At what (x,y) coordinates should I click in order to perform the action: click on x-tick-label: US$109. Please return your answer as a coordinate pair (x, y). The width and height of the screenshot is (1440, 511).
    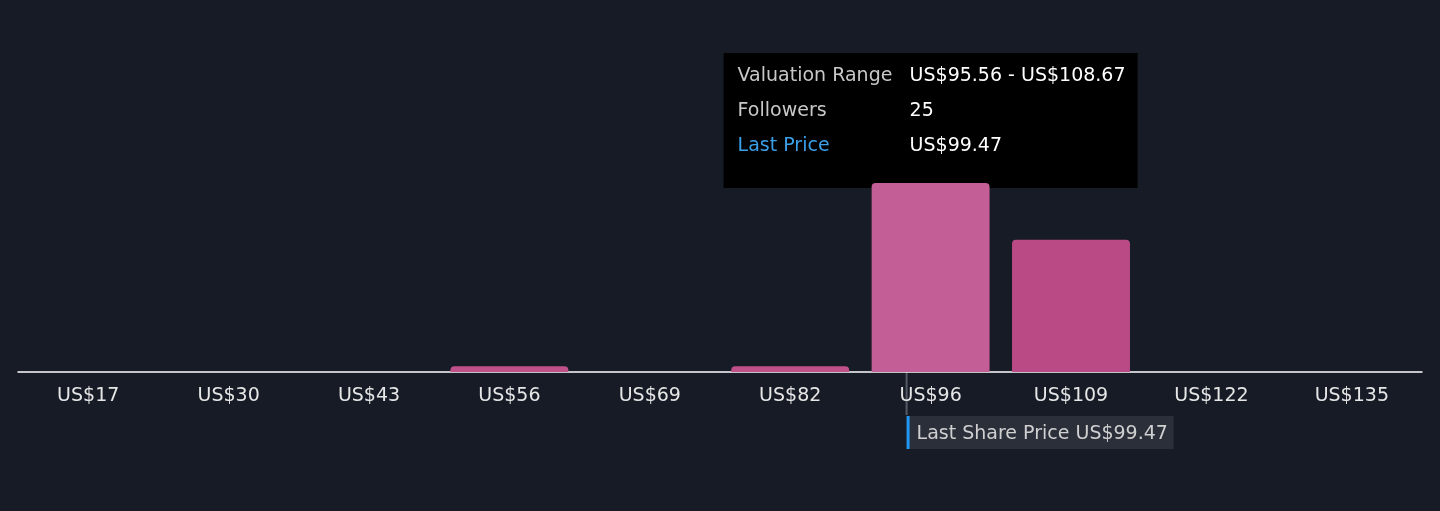
    Looking at the image, I should click on (1071, 393).